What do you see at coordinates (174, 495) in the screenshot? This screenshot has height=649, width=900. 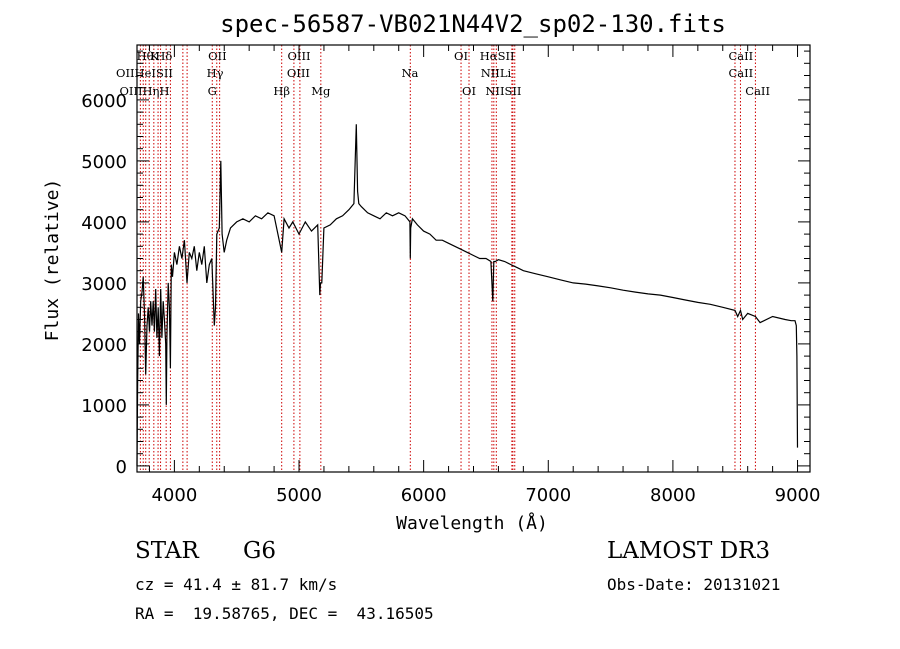 I see `x-tick-label: 4000` at bounding box center [174, 495].